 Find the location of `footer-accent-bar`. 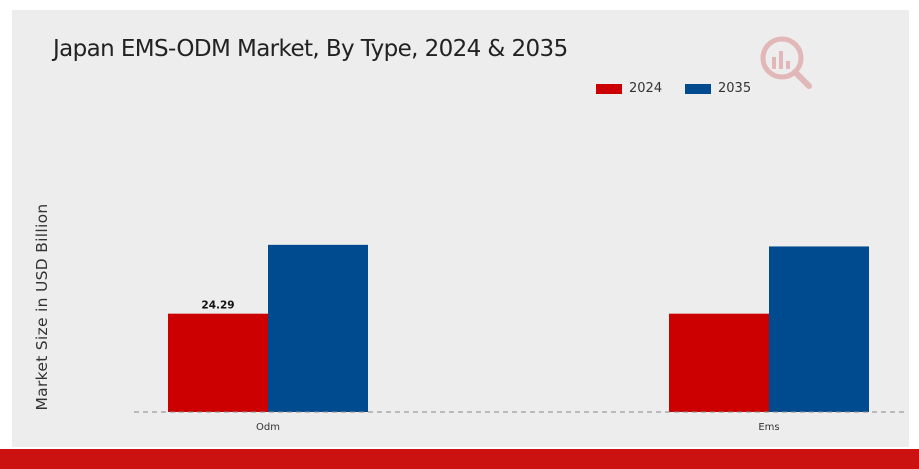

footer-accent-bar is located at coordinates (459, 459).